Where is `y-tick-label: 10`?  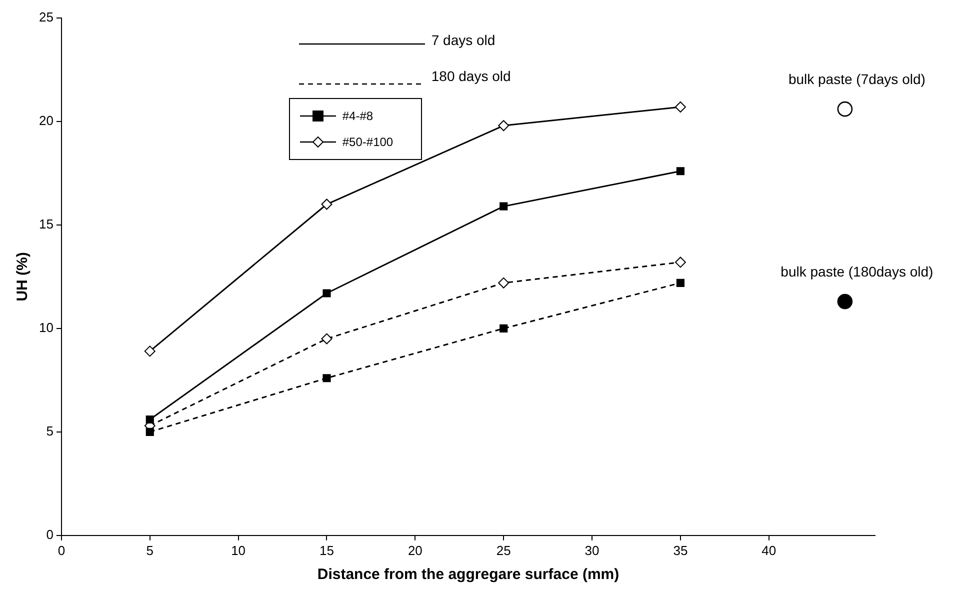
y-tick-label: 10 is located at coordinates (46, 328).